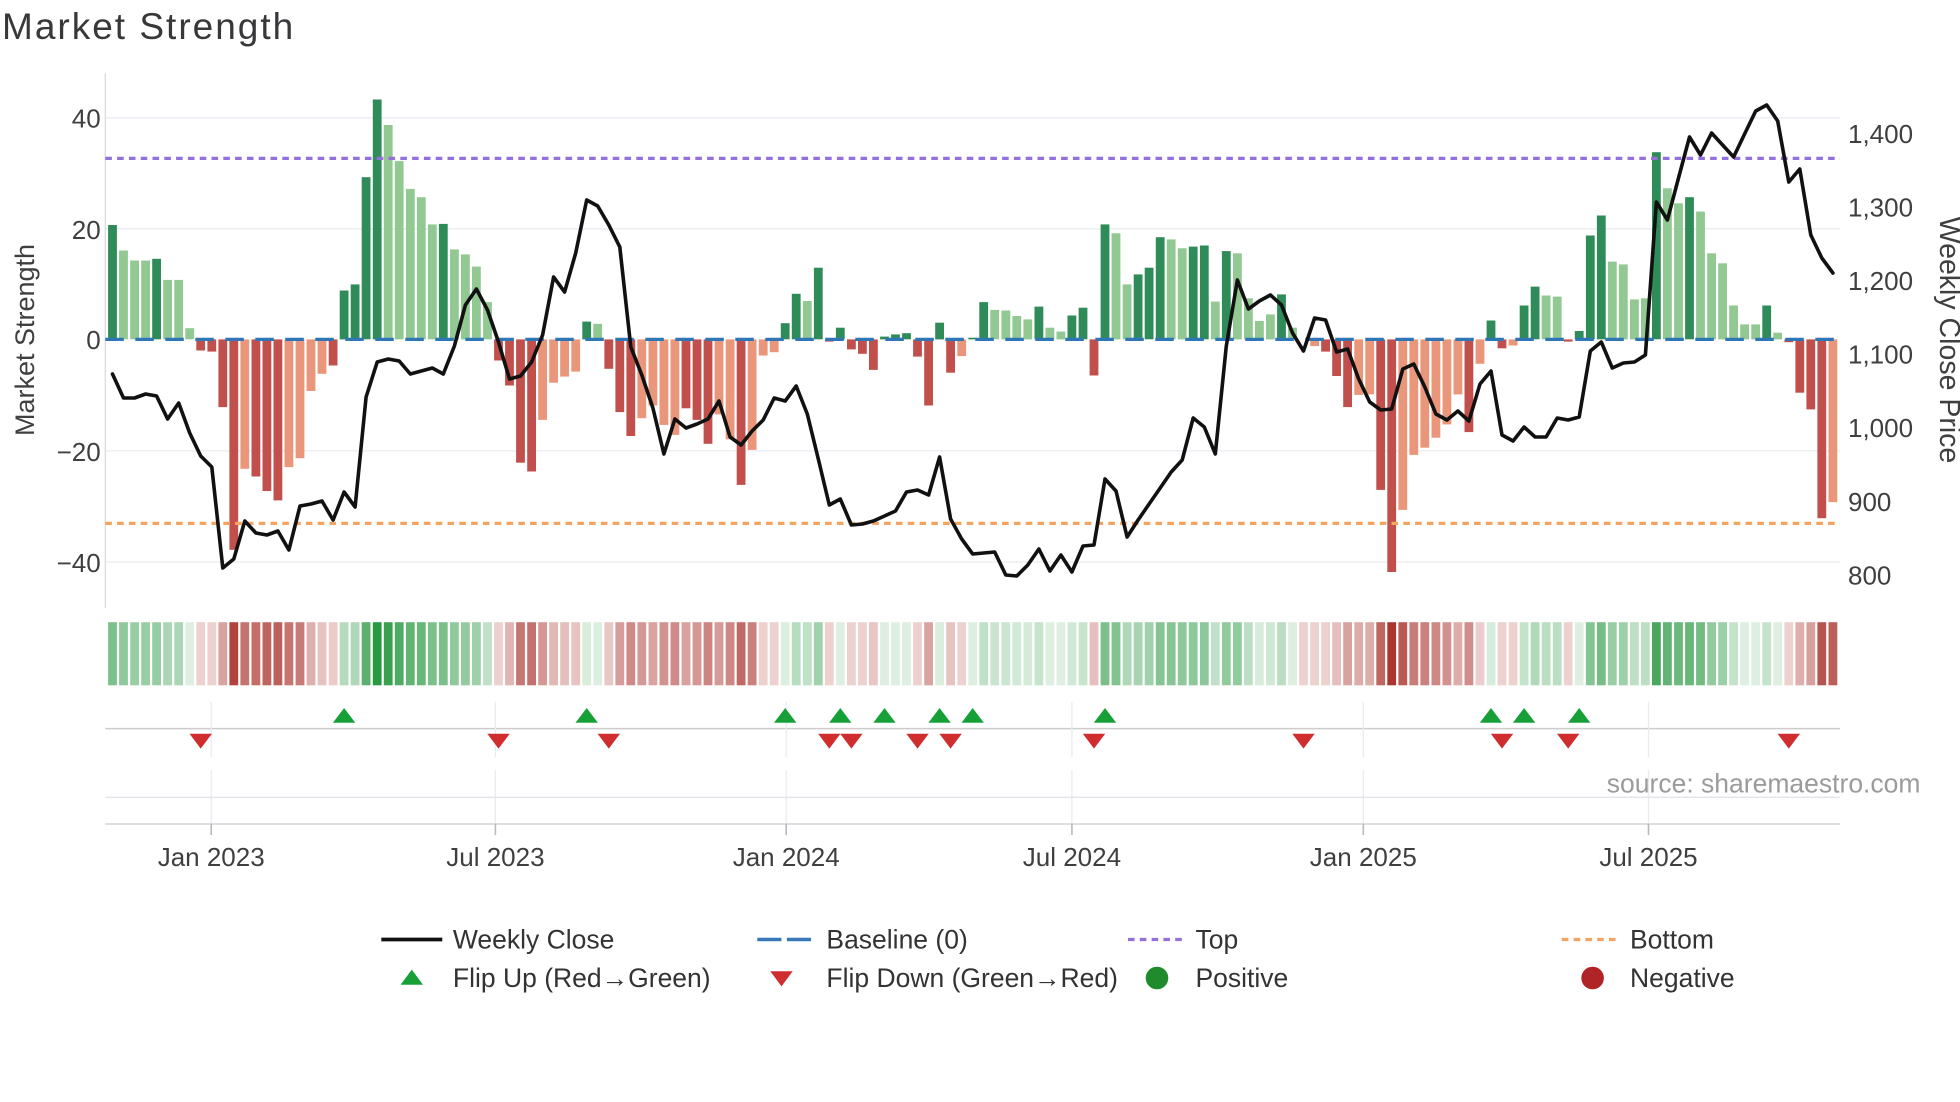 The height and width of the screenshot is (1102, 1960). I want to click on svg-text: 1,100, so click(1880, 355).